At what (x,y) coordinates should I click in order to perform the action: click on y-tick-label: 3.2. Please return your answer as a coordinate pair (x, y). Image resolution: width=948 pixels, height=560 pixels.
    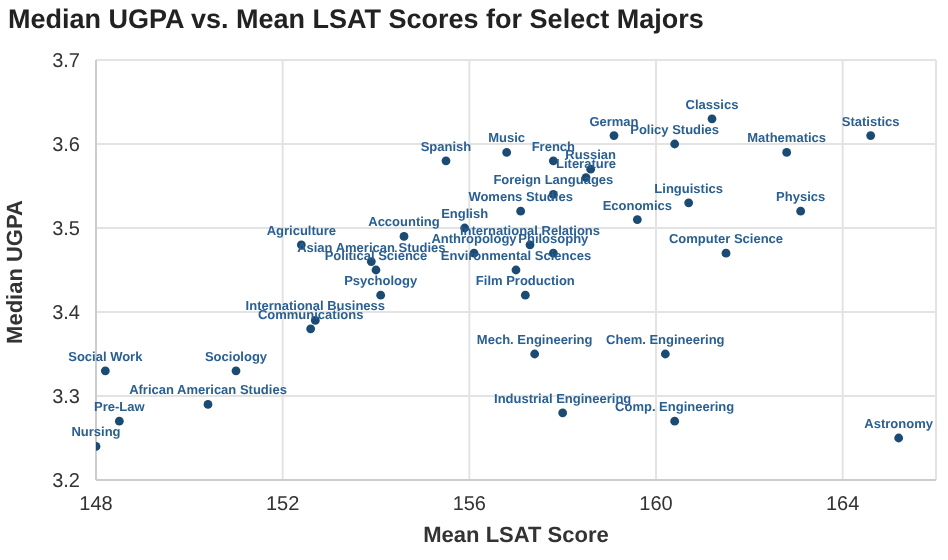
    Looking at the image, I should click on (66, 482).